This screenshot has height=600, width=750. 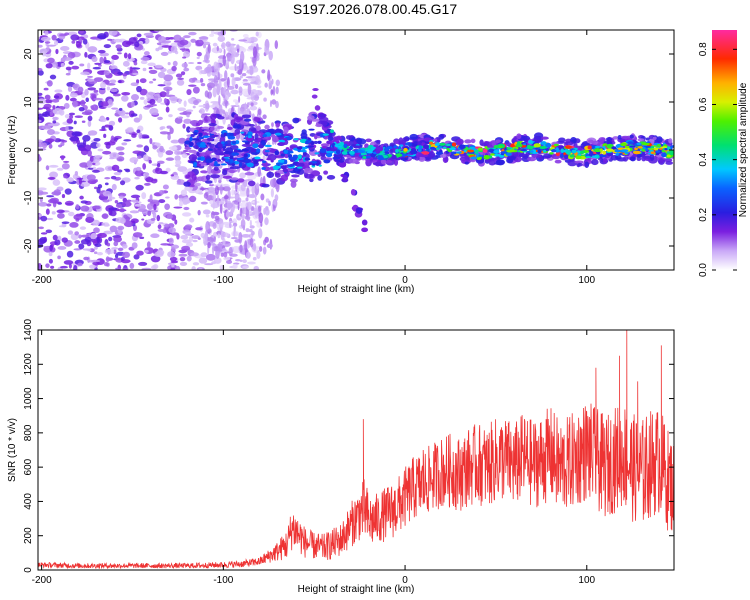 What do you see at coordinates (375, 9) in the screenshot?
I see `page-title: S197.2026.078.00.45.G17` at bounding box center [375, 9].